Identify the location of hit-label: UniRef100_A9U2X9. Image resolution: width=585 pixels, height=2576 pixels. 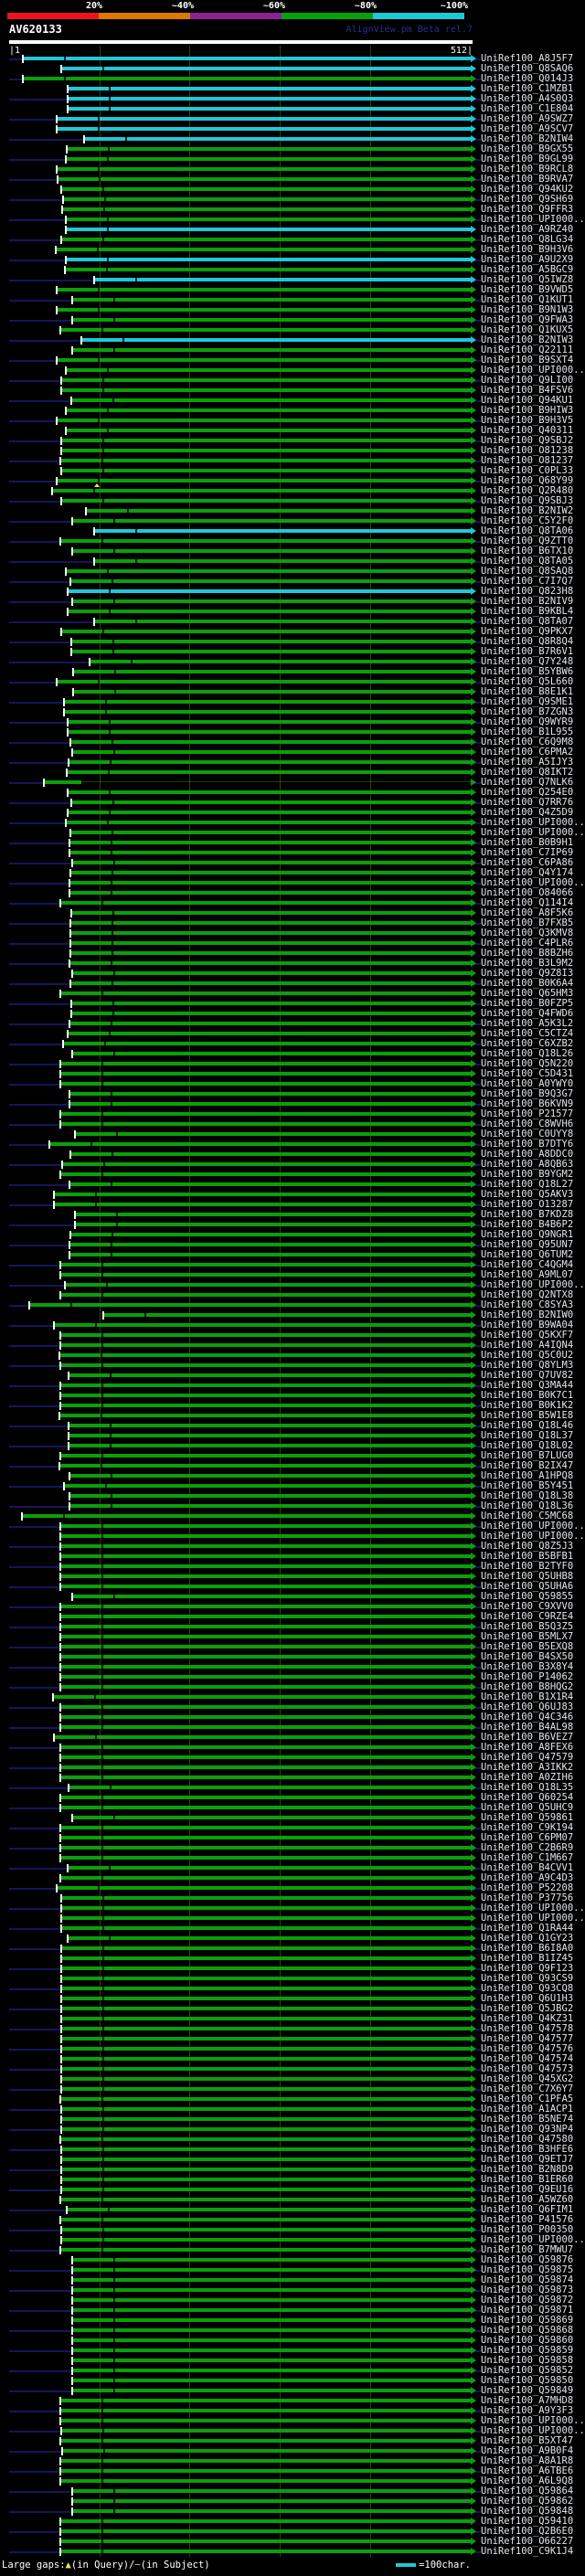
(528, 259).